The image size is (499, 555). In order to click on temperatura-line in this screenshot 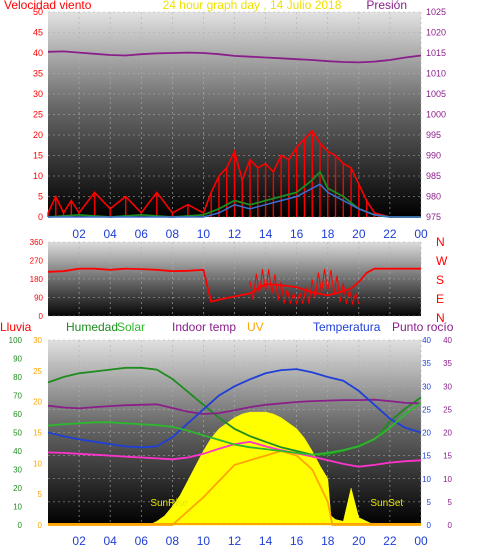, I will do `click(234, 408)`.